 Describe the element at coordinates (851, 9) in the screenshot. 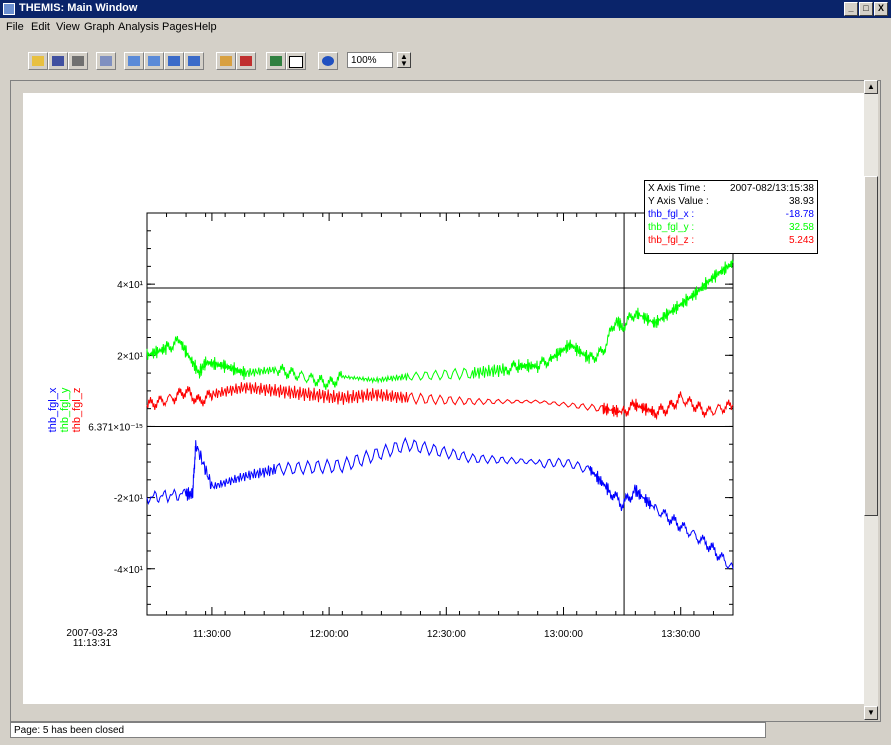

I see `minimize-button: _` at that location.